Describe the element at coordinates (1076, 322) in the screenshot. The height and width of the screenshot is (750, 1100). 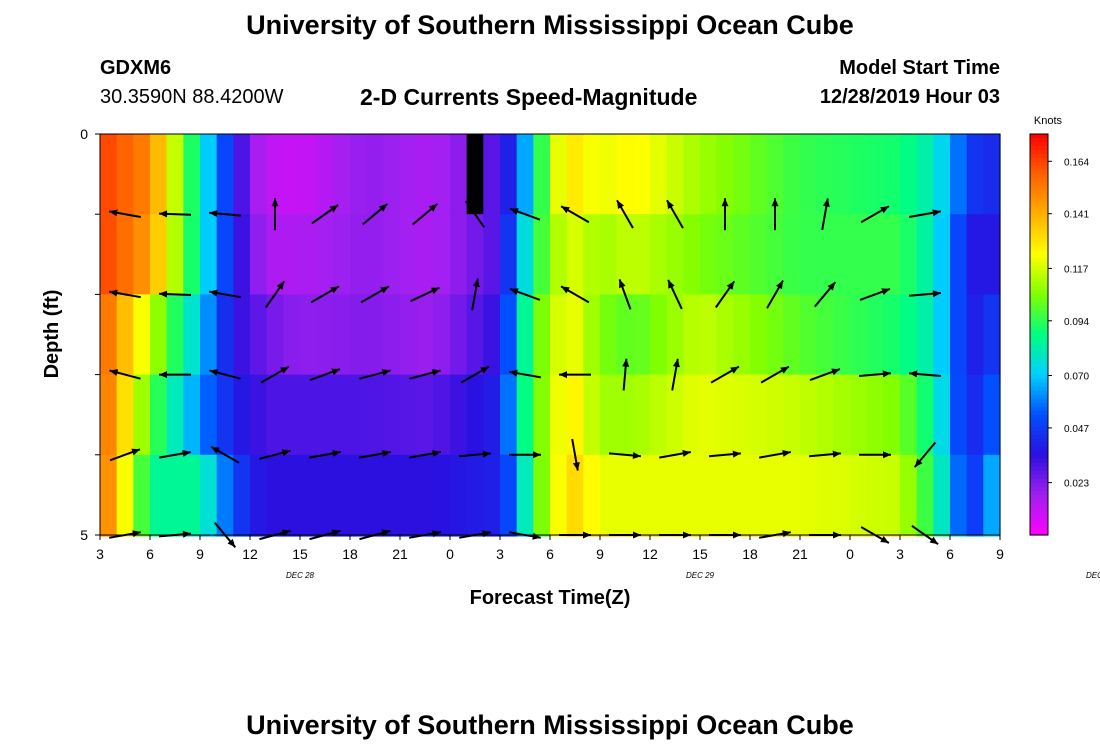
I see `colorbar-tick-label: 0.094` at that location.